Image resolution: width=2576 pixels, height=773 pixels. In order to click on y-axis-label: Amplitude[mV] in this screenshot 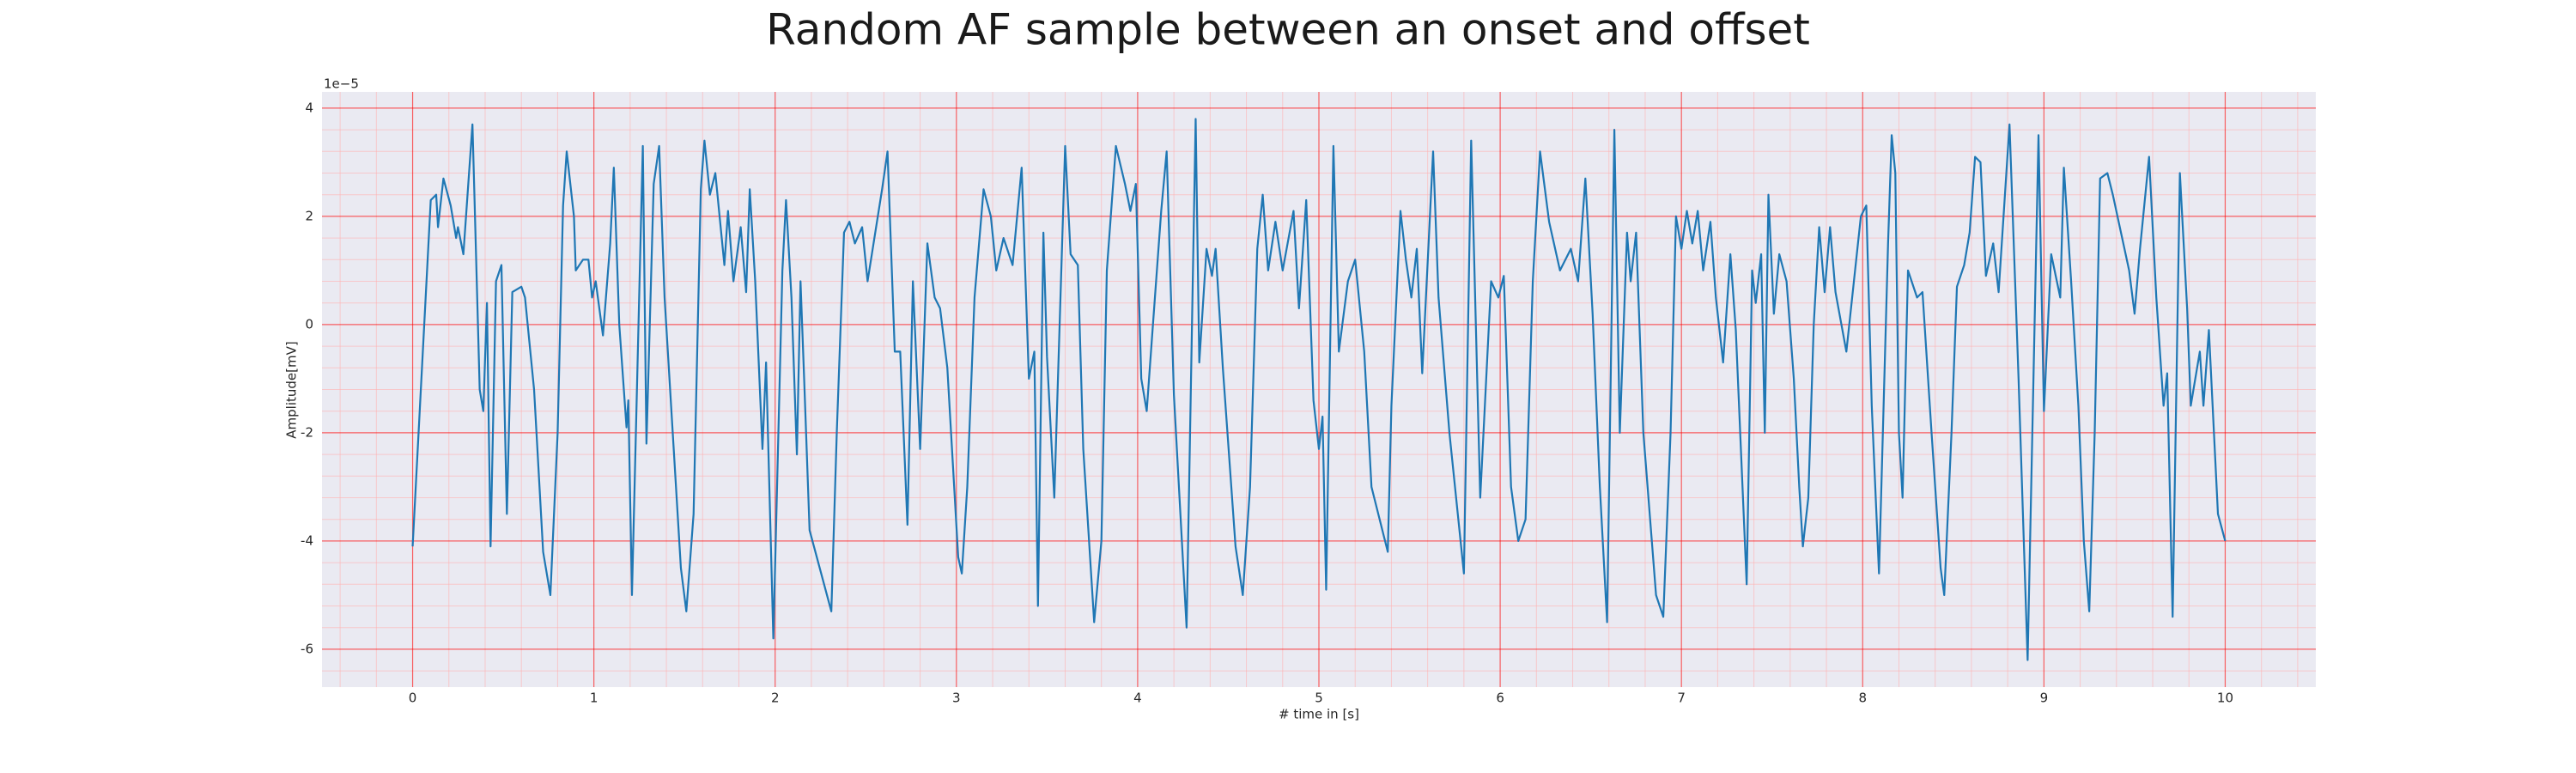, I will do `click(292, 389)`.